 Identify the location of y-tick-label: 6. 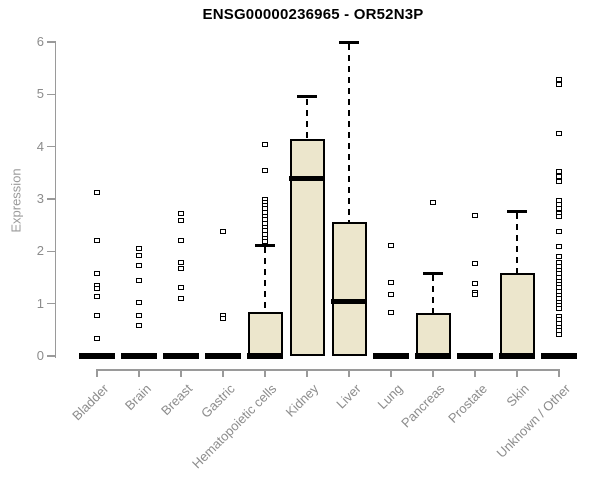
(40, 42).